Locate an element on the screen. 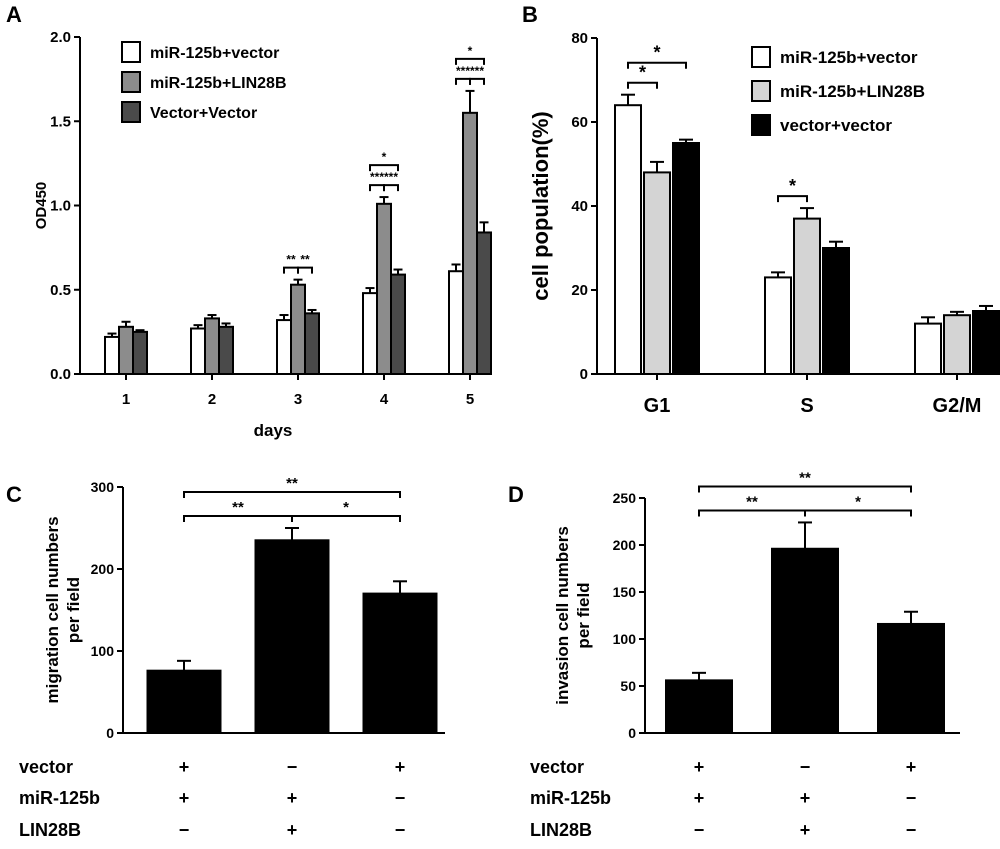 The image size is (1000, 849). panel-a-legend-label: miR-125b+LIN28B is located at coordinates (218, 83).